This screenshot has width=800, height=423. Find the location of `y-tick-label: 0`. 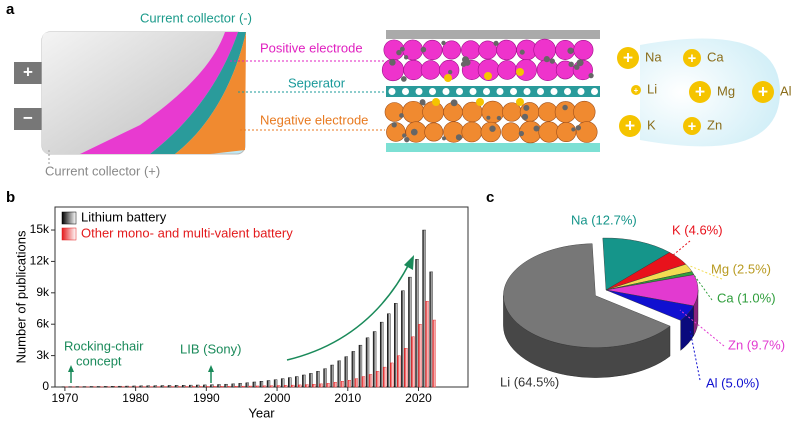

y-tick-label: 0 is located at coordinates (45, 386).